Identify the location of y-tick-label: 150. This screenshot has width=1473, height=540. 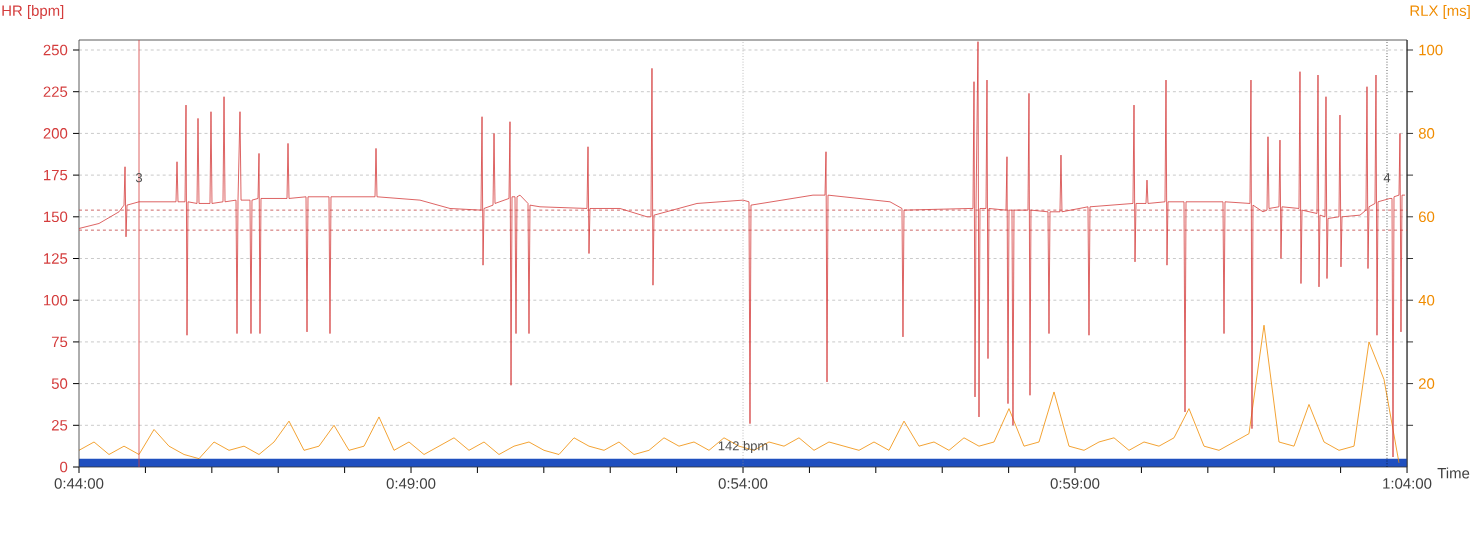
(56, 217).